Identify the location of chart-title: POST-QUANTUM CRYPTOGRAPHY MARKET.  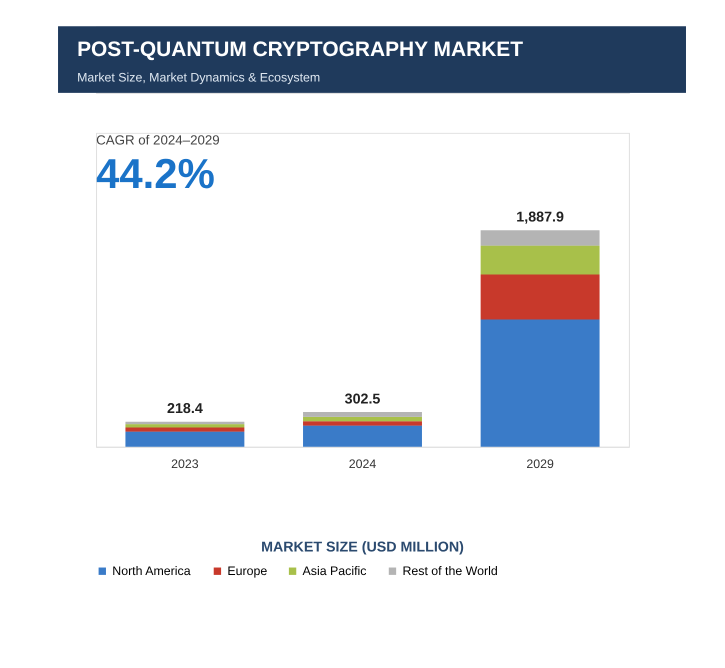
(300, 49).